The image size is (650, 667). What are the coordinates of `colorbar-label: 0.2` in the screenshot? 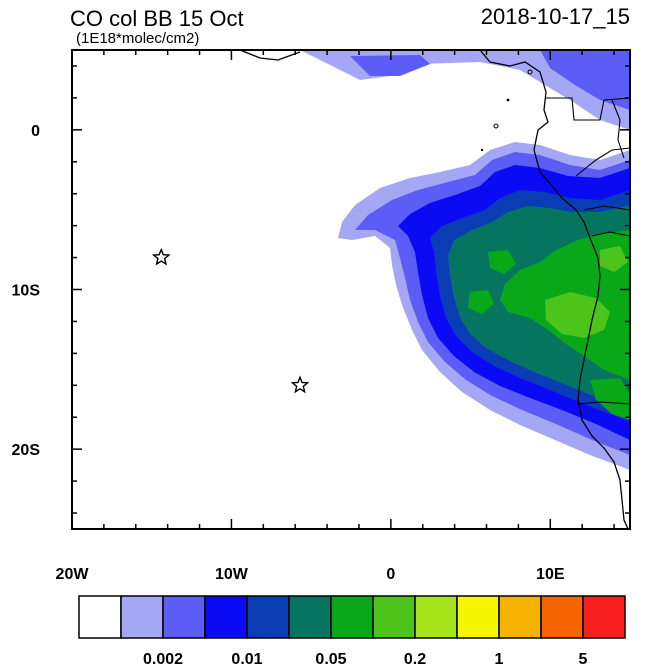 It's located at (415, 659).